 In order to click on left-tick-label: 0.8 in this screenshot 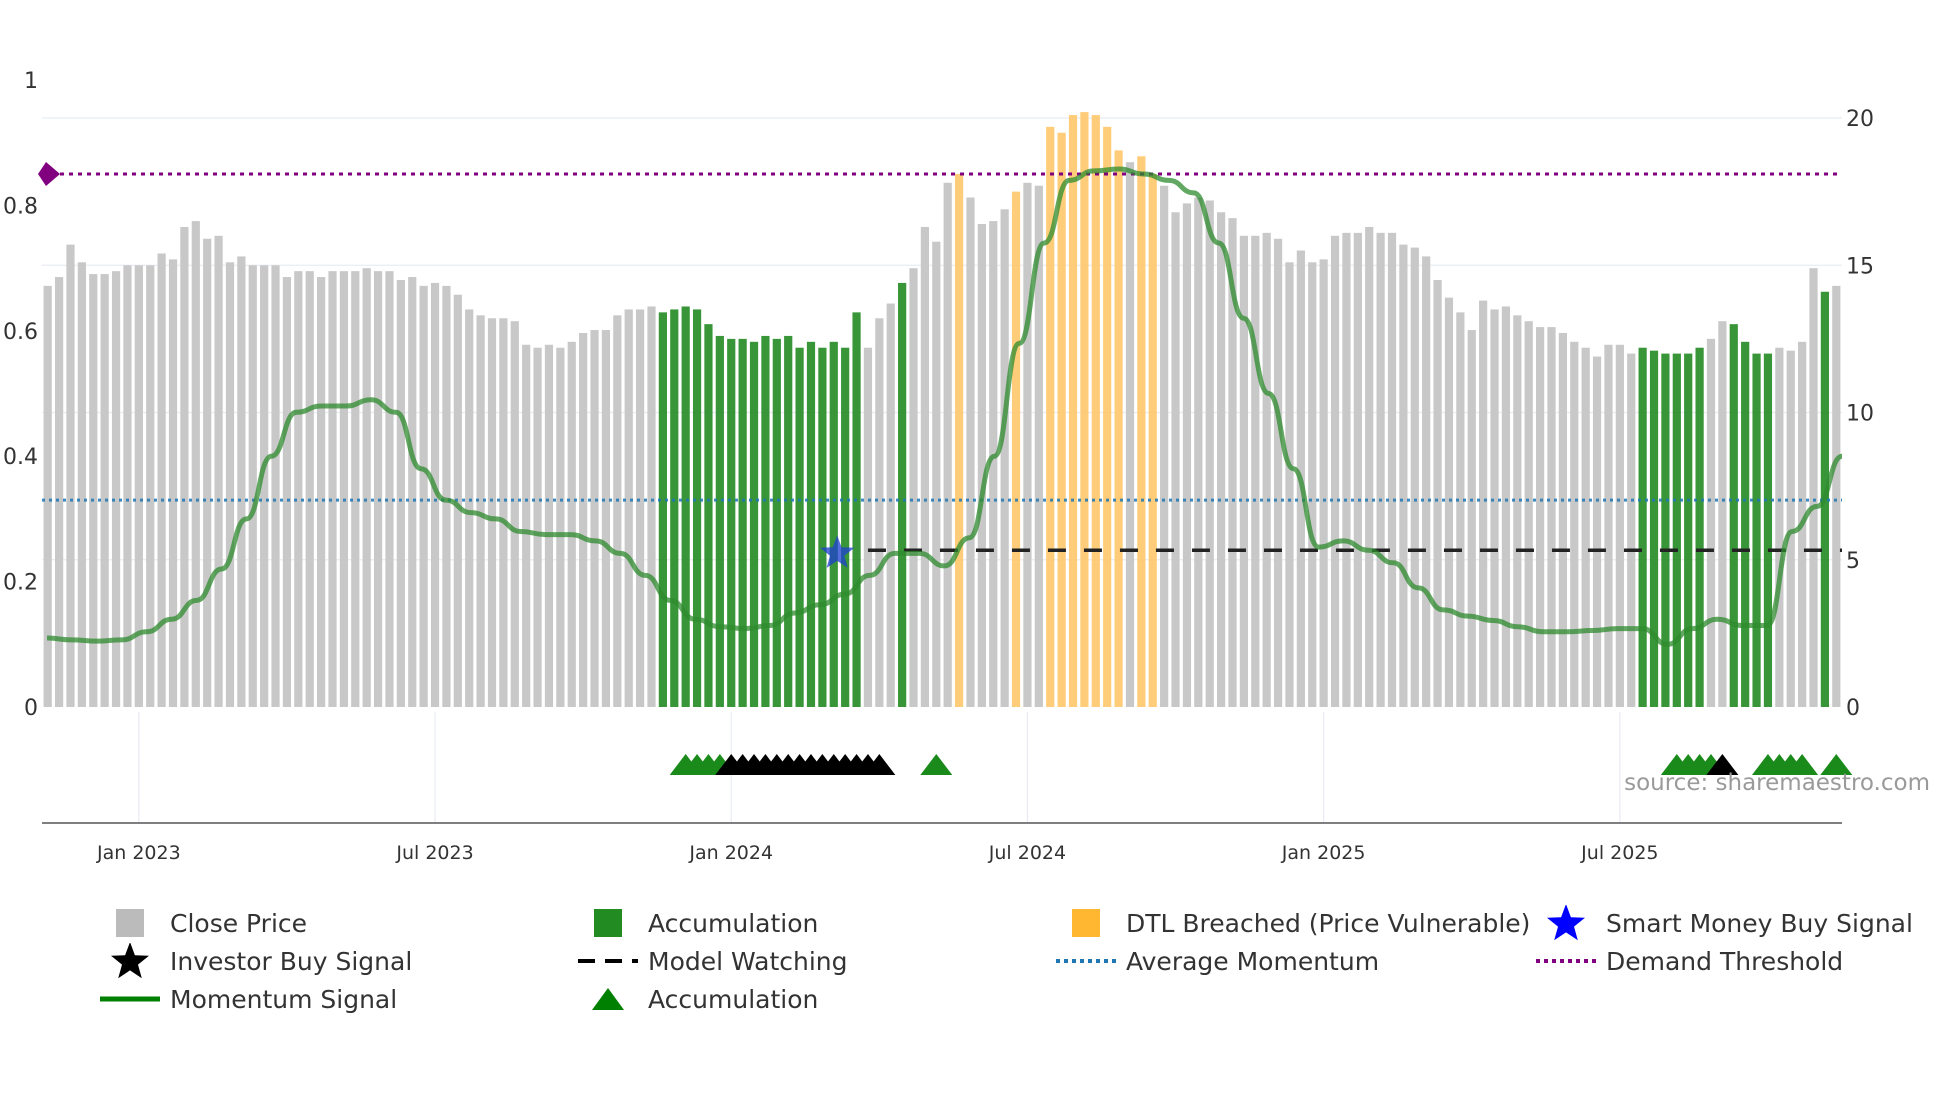, I will do `click(20, 206)`.